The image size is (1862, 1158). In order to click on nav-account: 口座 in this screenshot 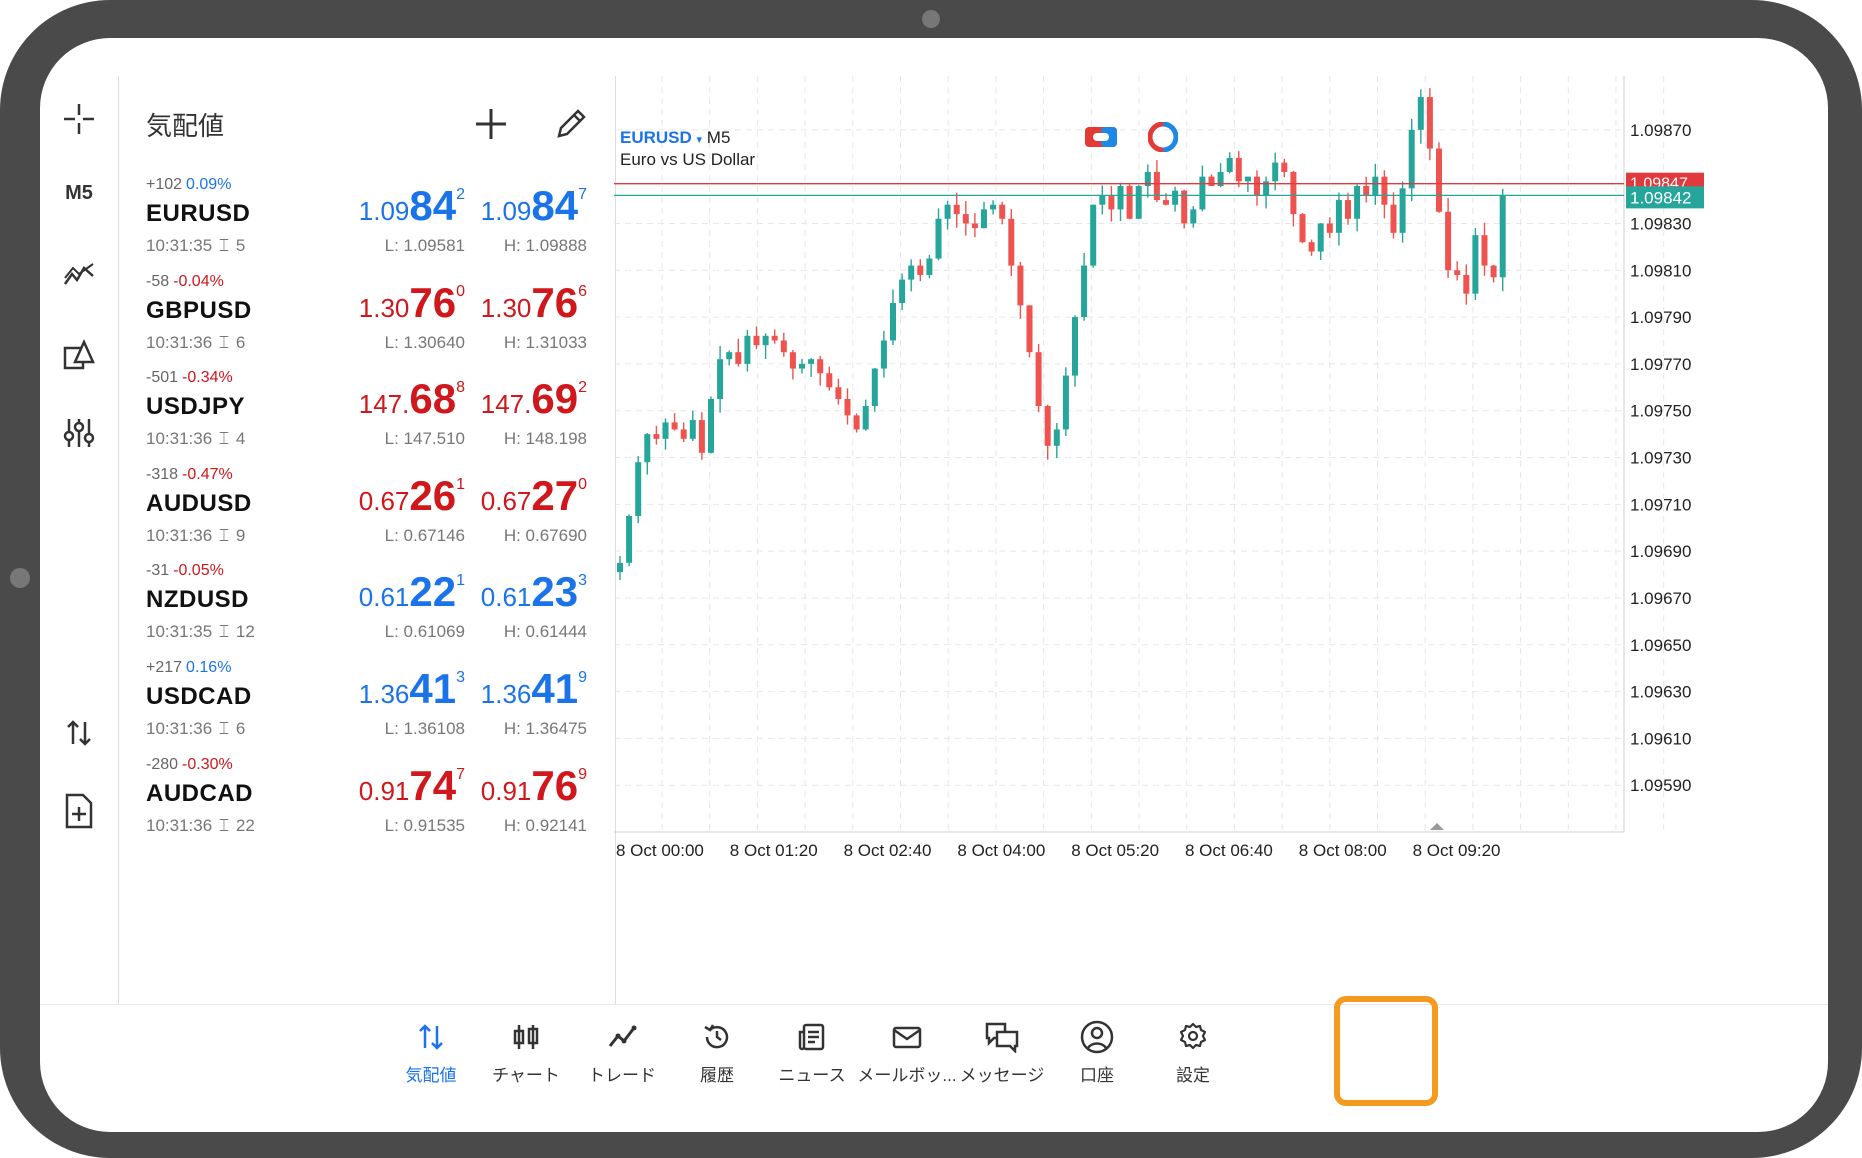, I will do `click(1097, 1051)`.